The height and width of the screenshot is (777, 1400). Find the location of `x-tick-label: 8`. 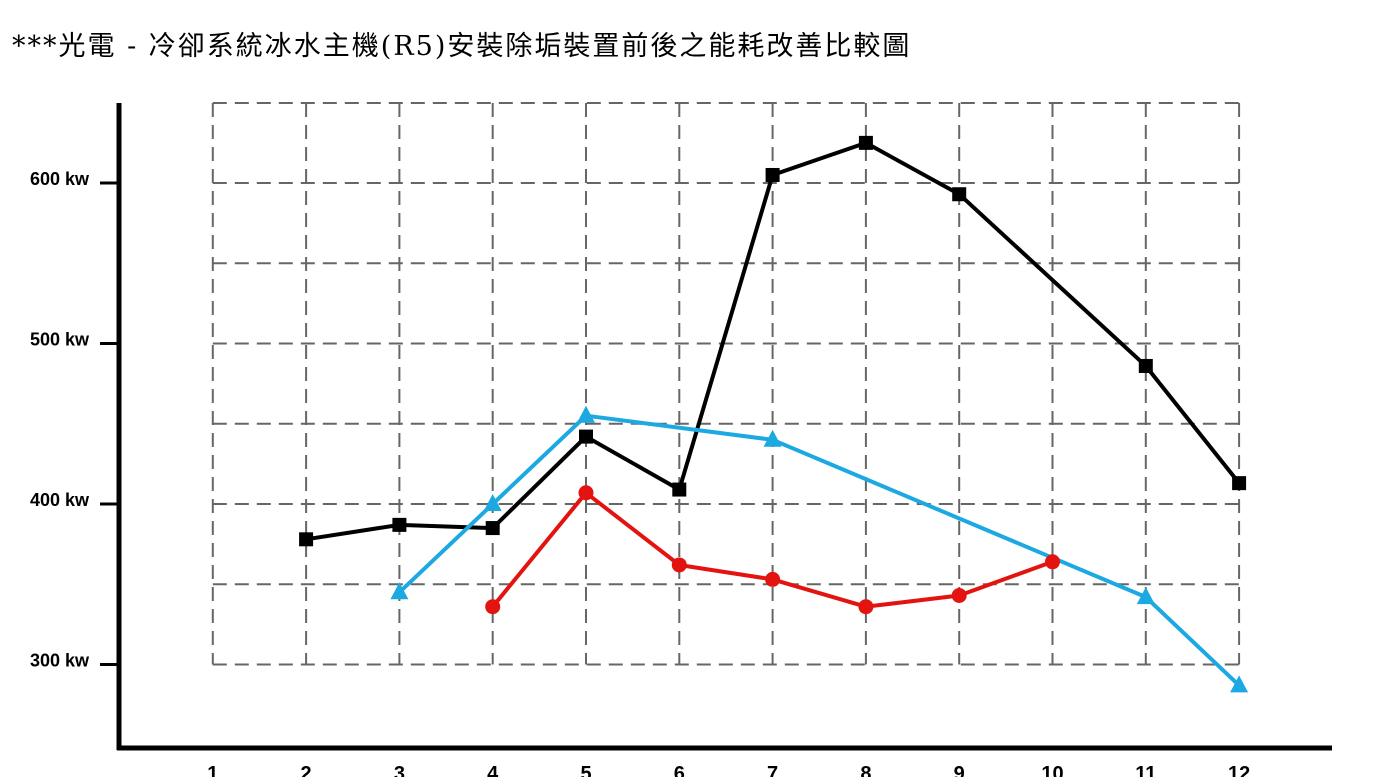

x-tick-label: 8 is located at coordinates (865, 770).